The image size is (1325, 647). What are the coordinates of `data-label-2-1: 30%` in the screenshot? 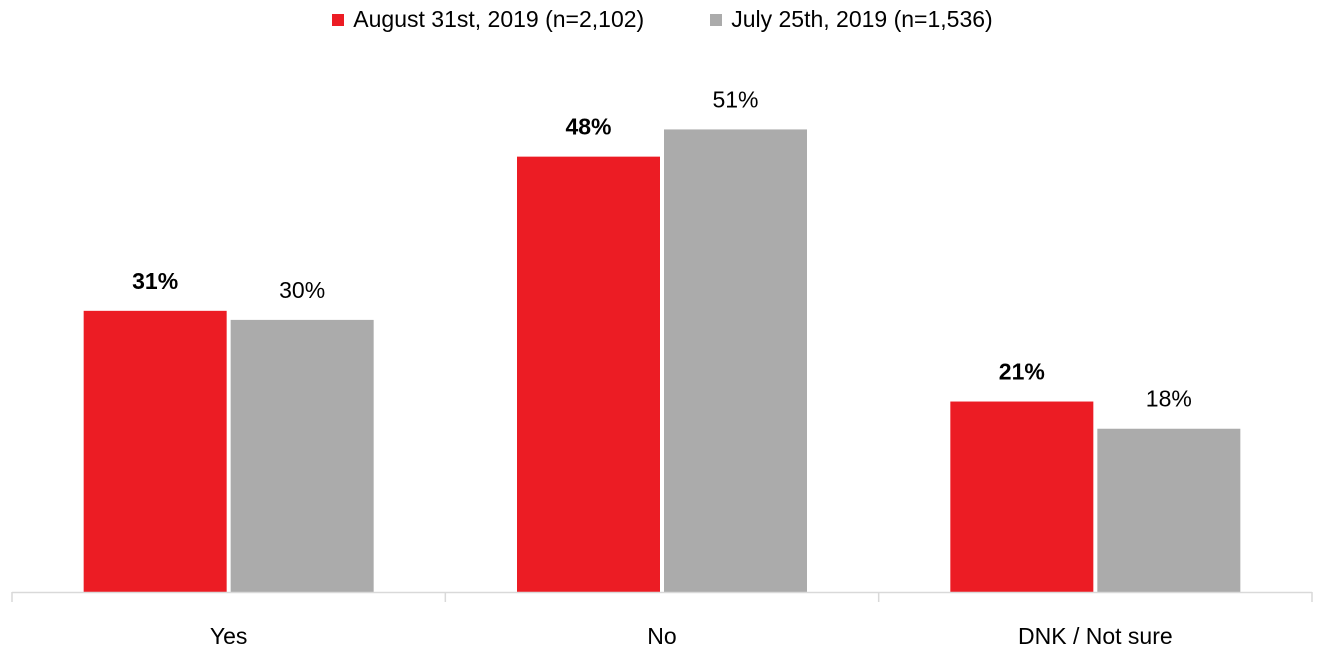 It's located at (302, 290).